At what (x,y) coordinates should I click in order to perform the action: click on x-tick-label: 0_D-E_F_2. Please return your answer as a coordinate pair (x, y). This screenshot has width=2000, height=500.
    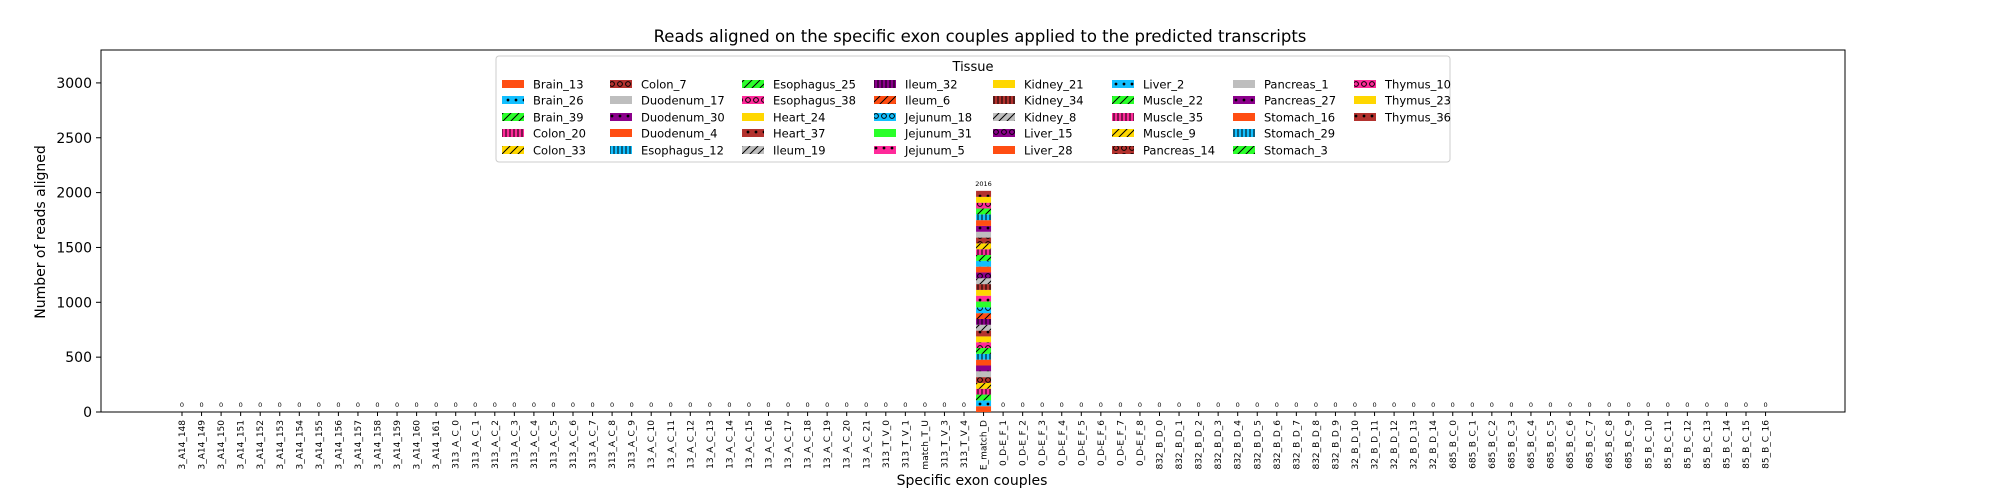
    Looking at the image, I should click on (1024, 443).